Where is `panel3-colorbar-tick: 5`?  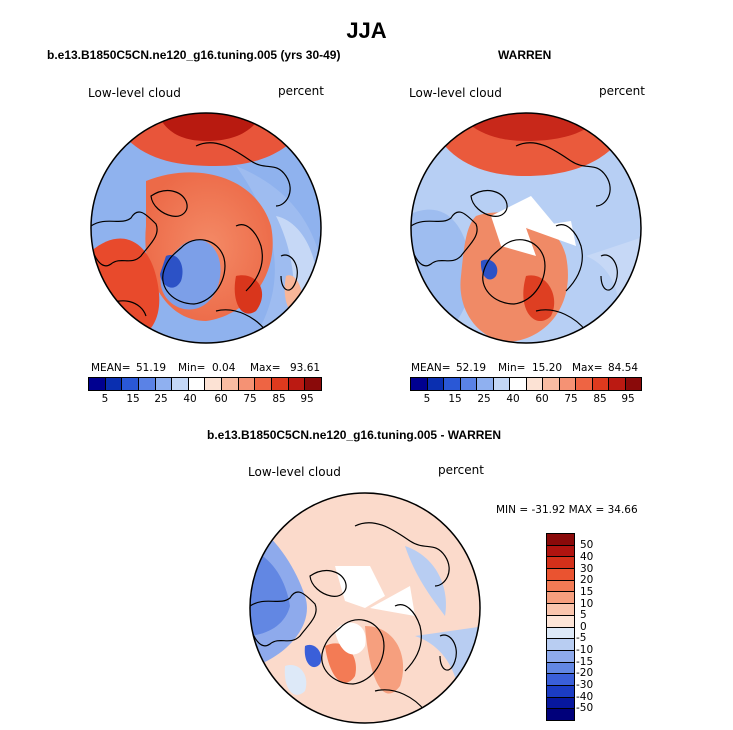
panel3-colorbar-tick: 5 is located at coordinates (583, 615).